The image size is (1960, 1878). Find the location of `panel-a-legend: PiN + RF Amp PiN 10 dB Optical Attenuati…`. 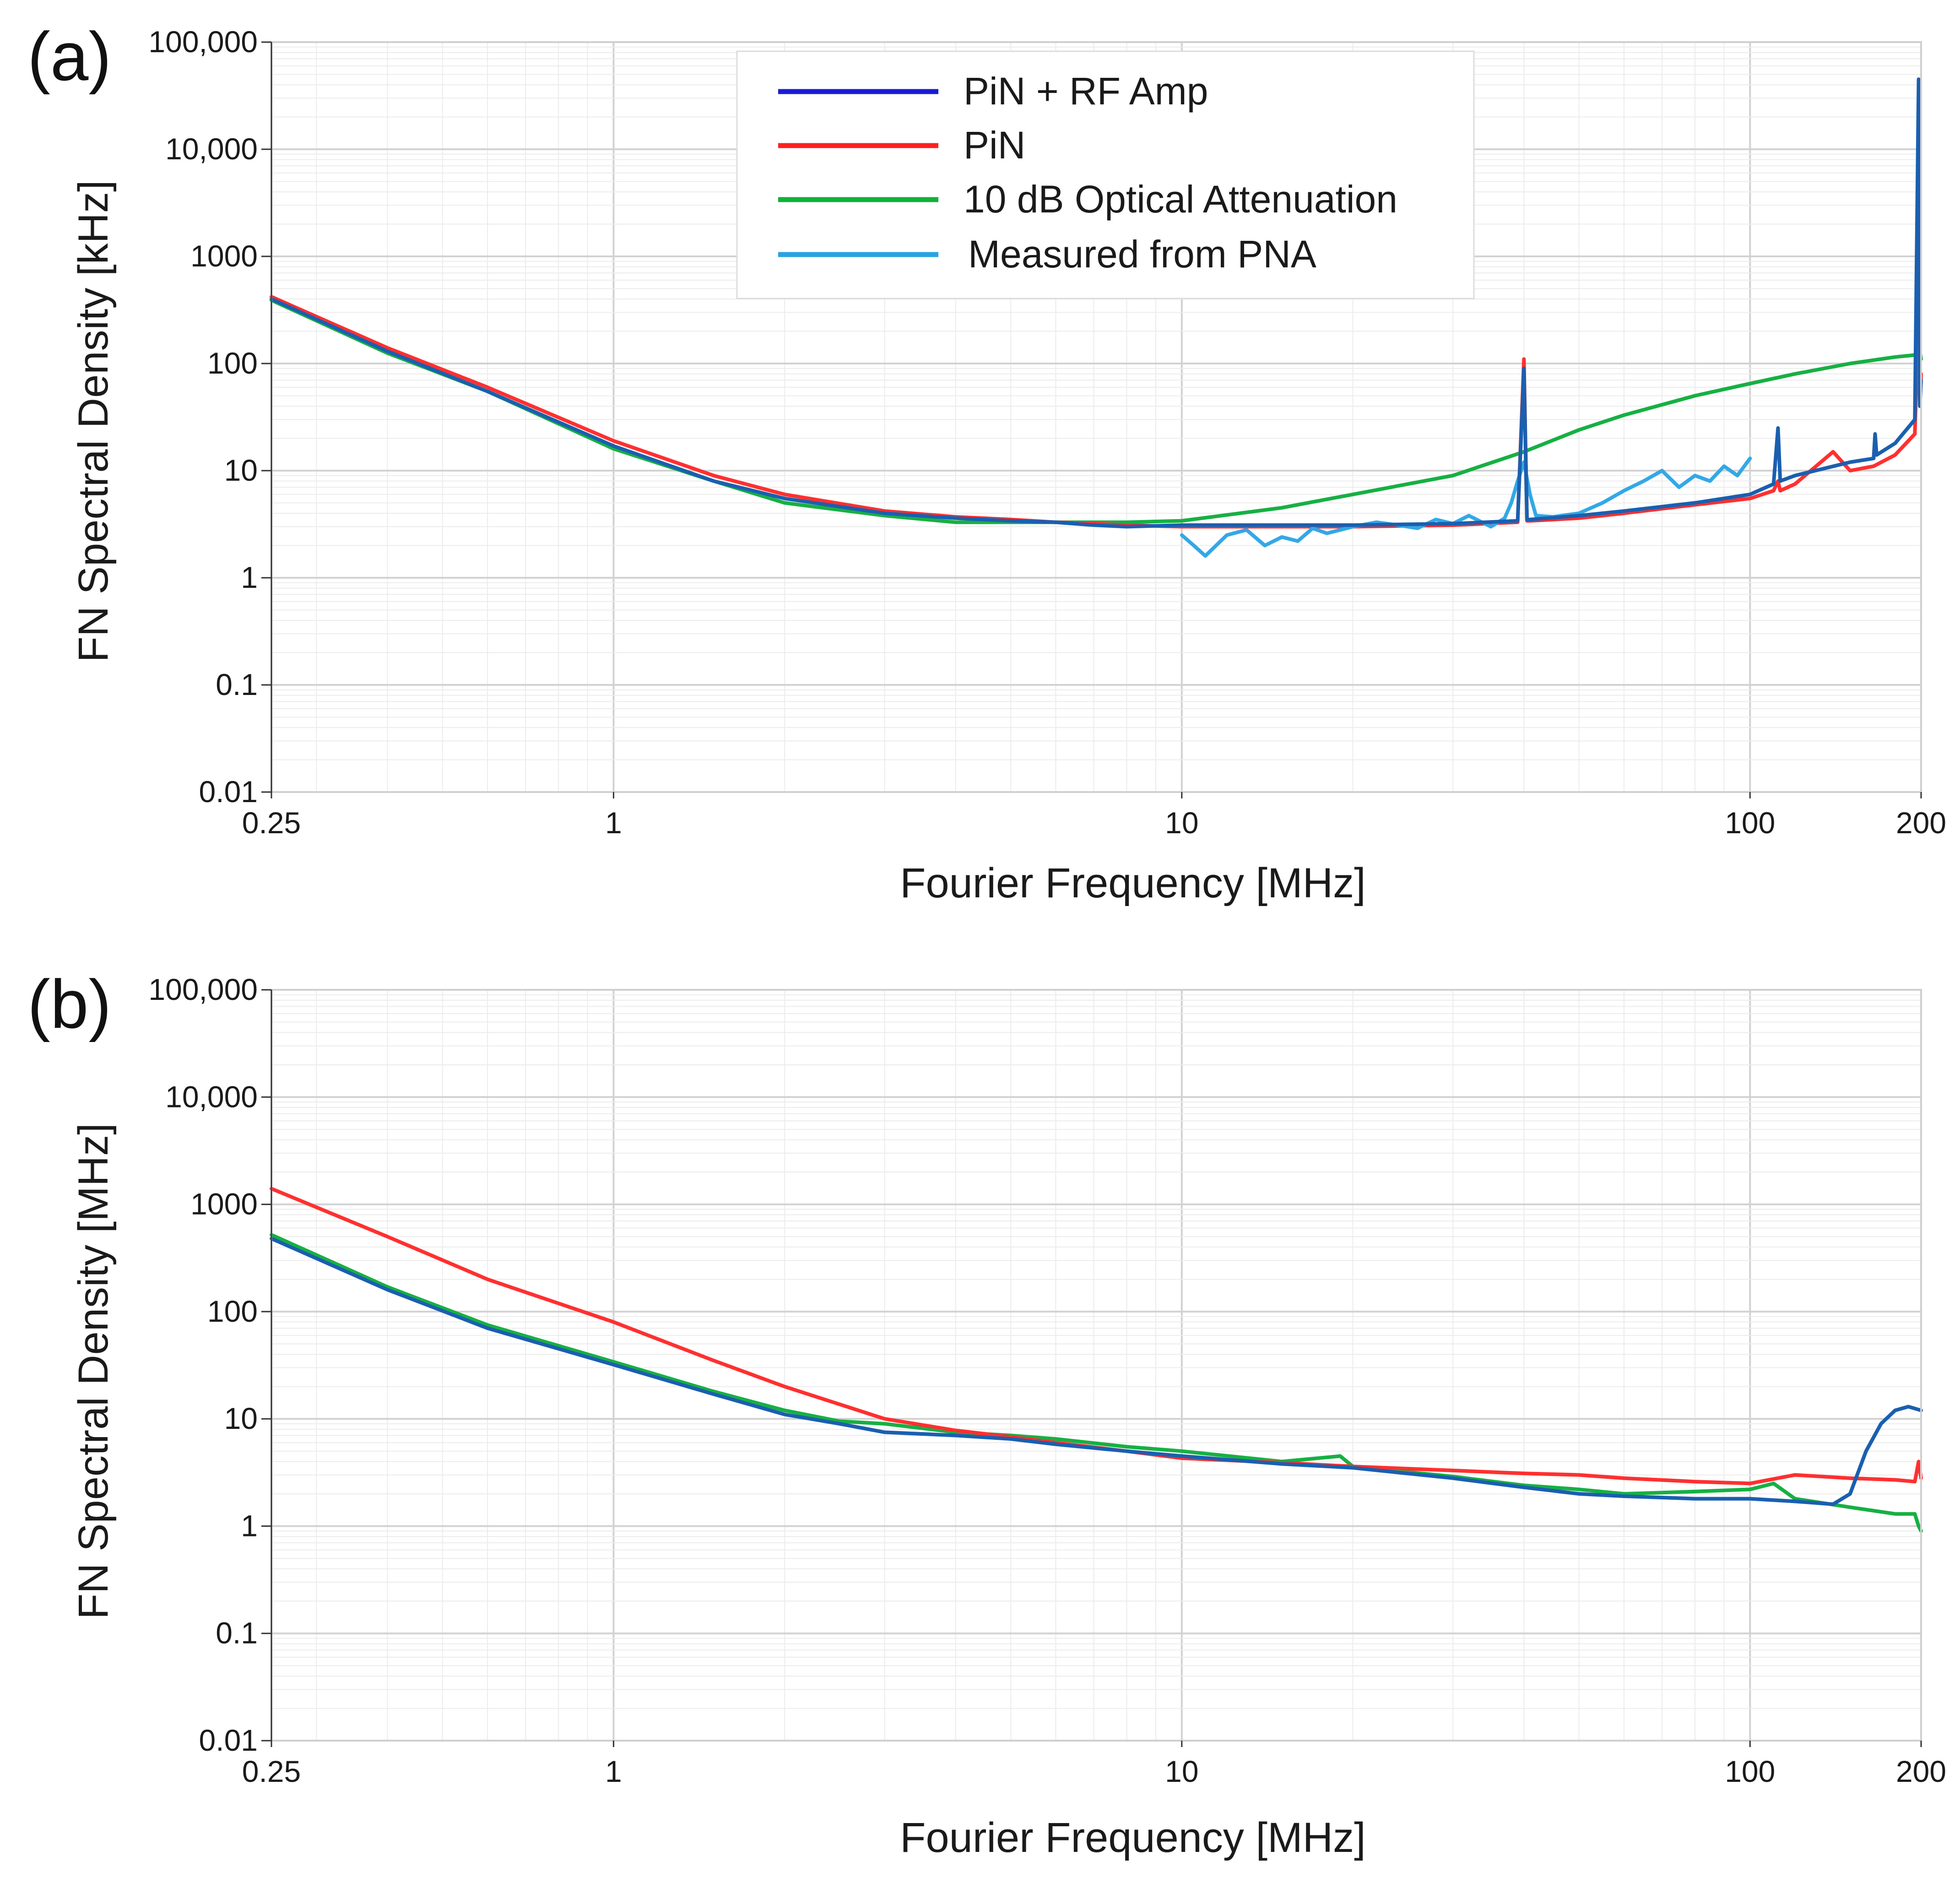

panel-a-legend: PiN + RF Amp PiN 10 dB Optical Attenuati… is located at coordinates (1106, 175).